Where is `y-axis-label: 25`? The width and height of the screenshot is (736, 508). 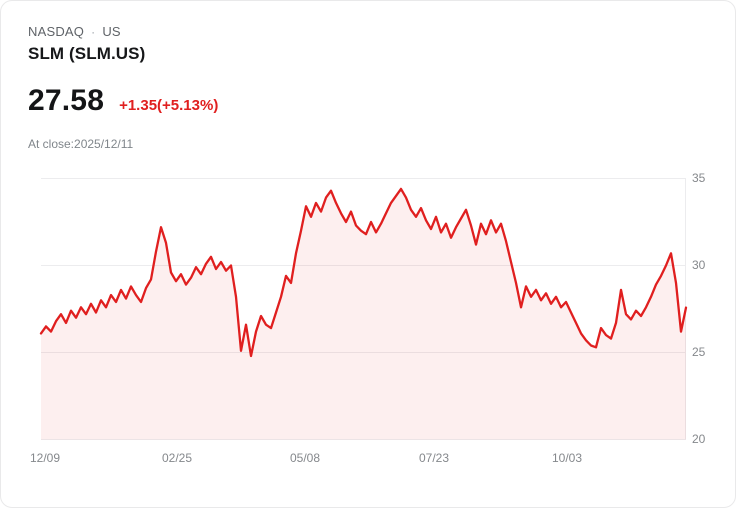
y-axis-label: 25 is located at coordinates (699, 352).